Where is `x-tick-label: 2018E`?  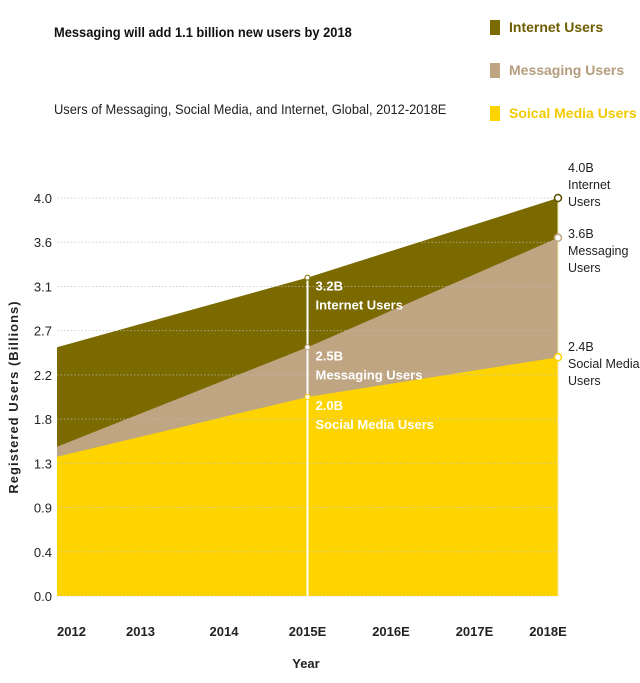 x-tick-label: 2018E is located at coordinates (548, 631).